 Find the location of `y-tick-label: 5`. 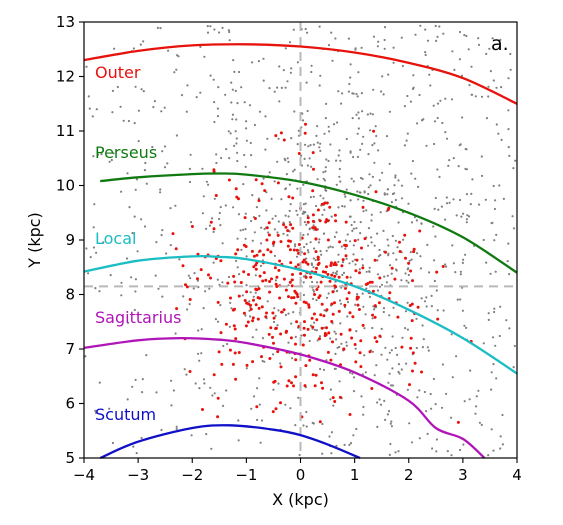

y-tick-label: 5 is located at coordinates (70, 458).